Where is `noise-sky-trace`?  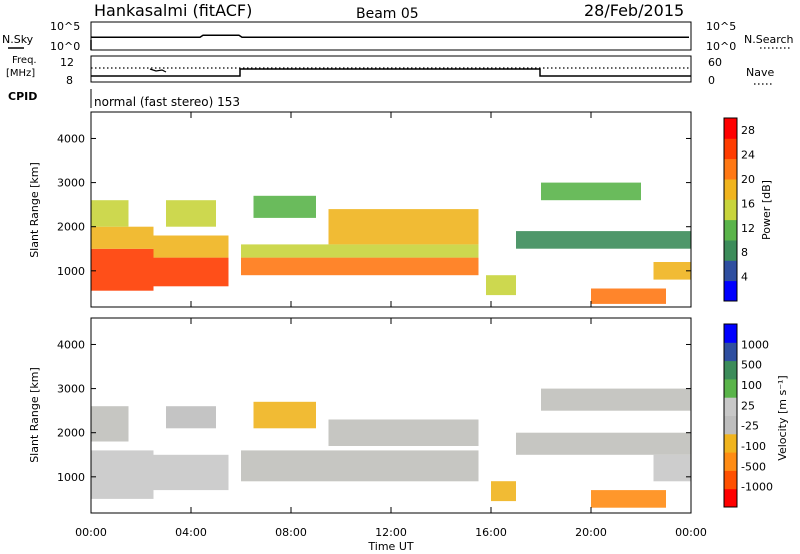 noise-sky-trace is located at coordinates (389, 36).